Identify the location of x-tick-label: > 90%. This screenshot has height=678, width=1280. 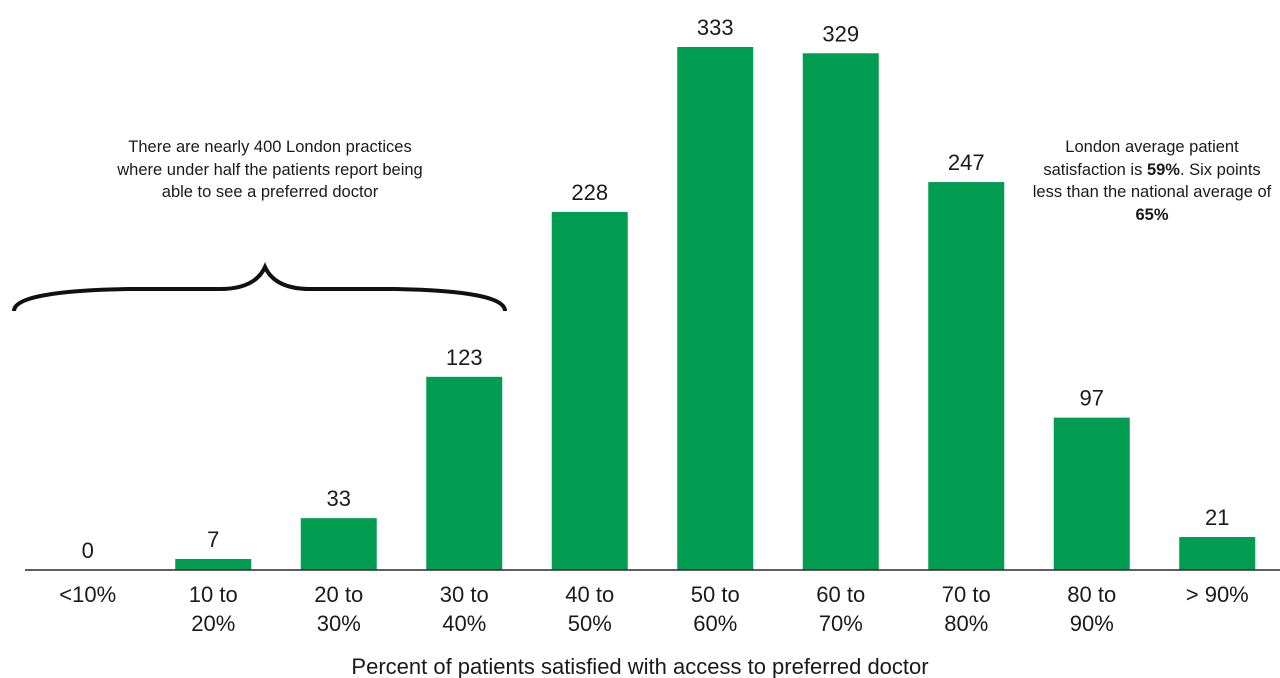
(1217, 594).